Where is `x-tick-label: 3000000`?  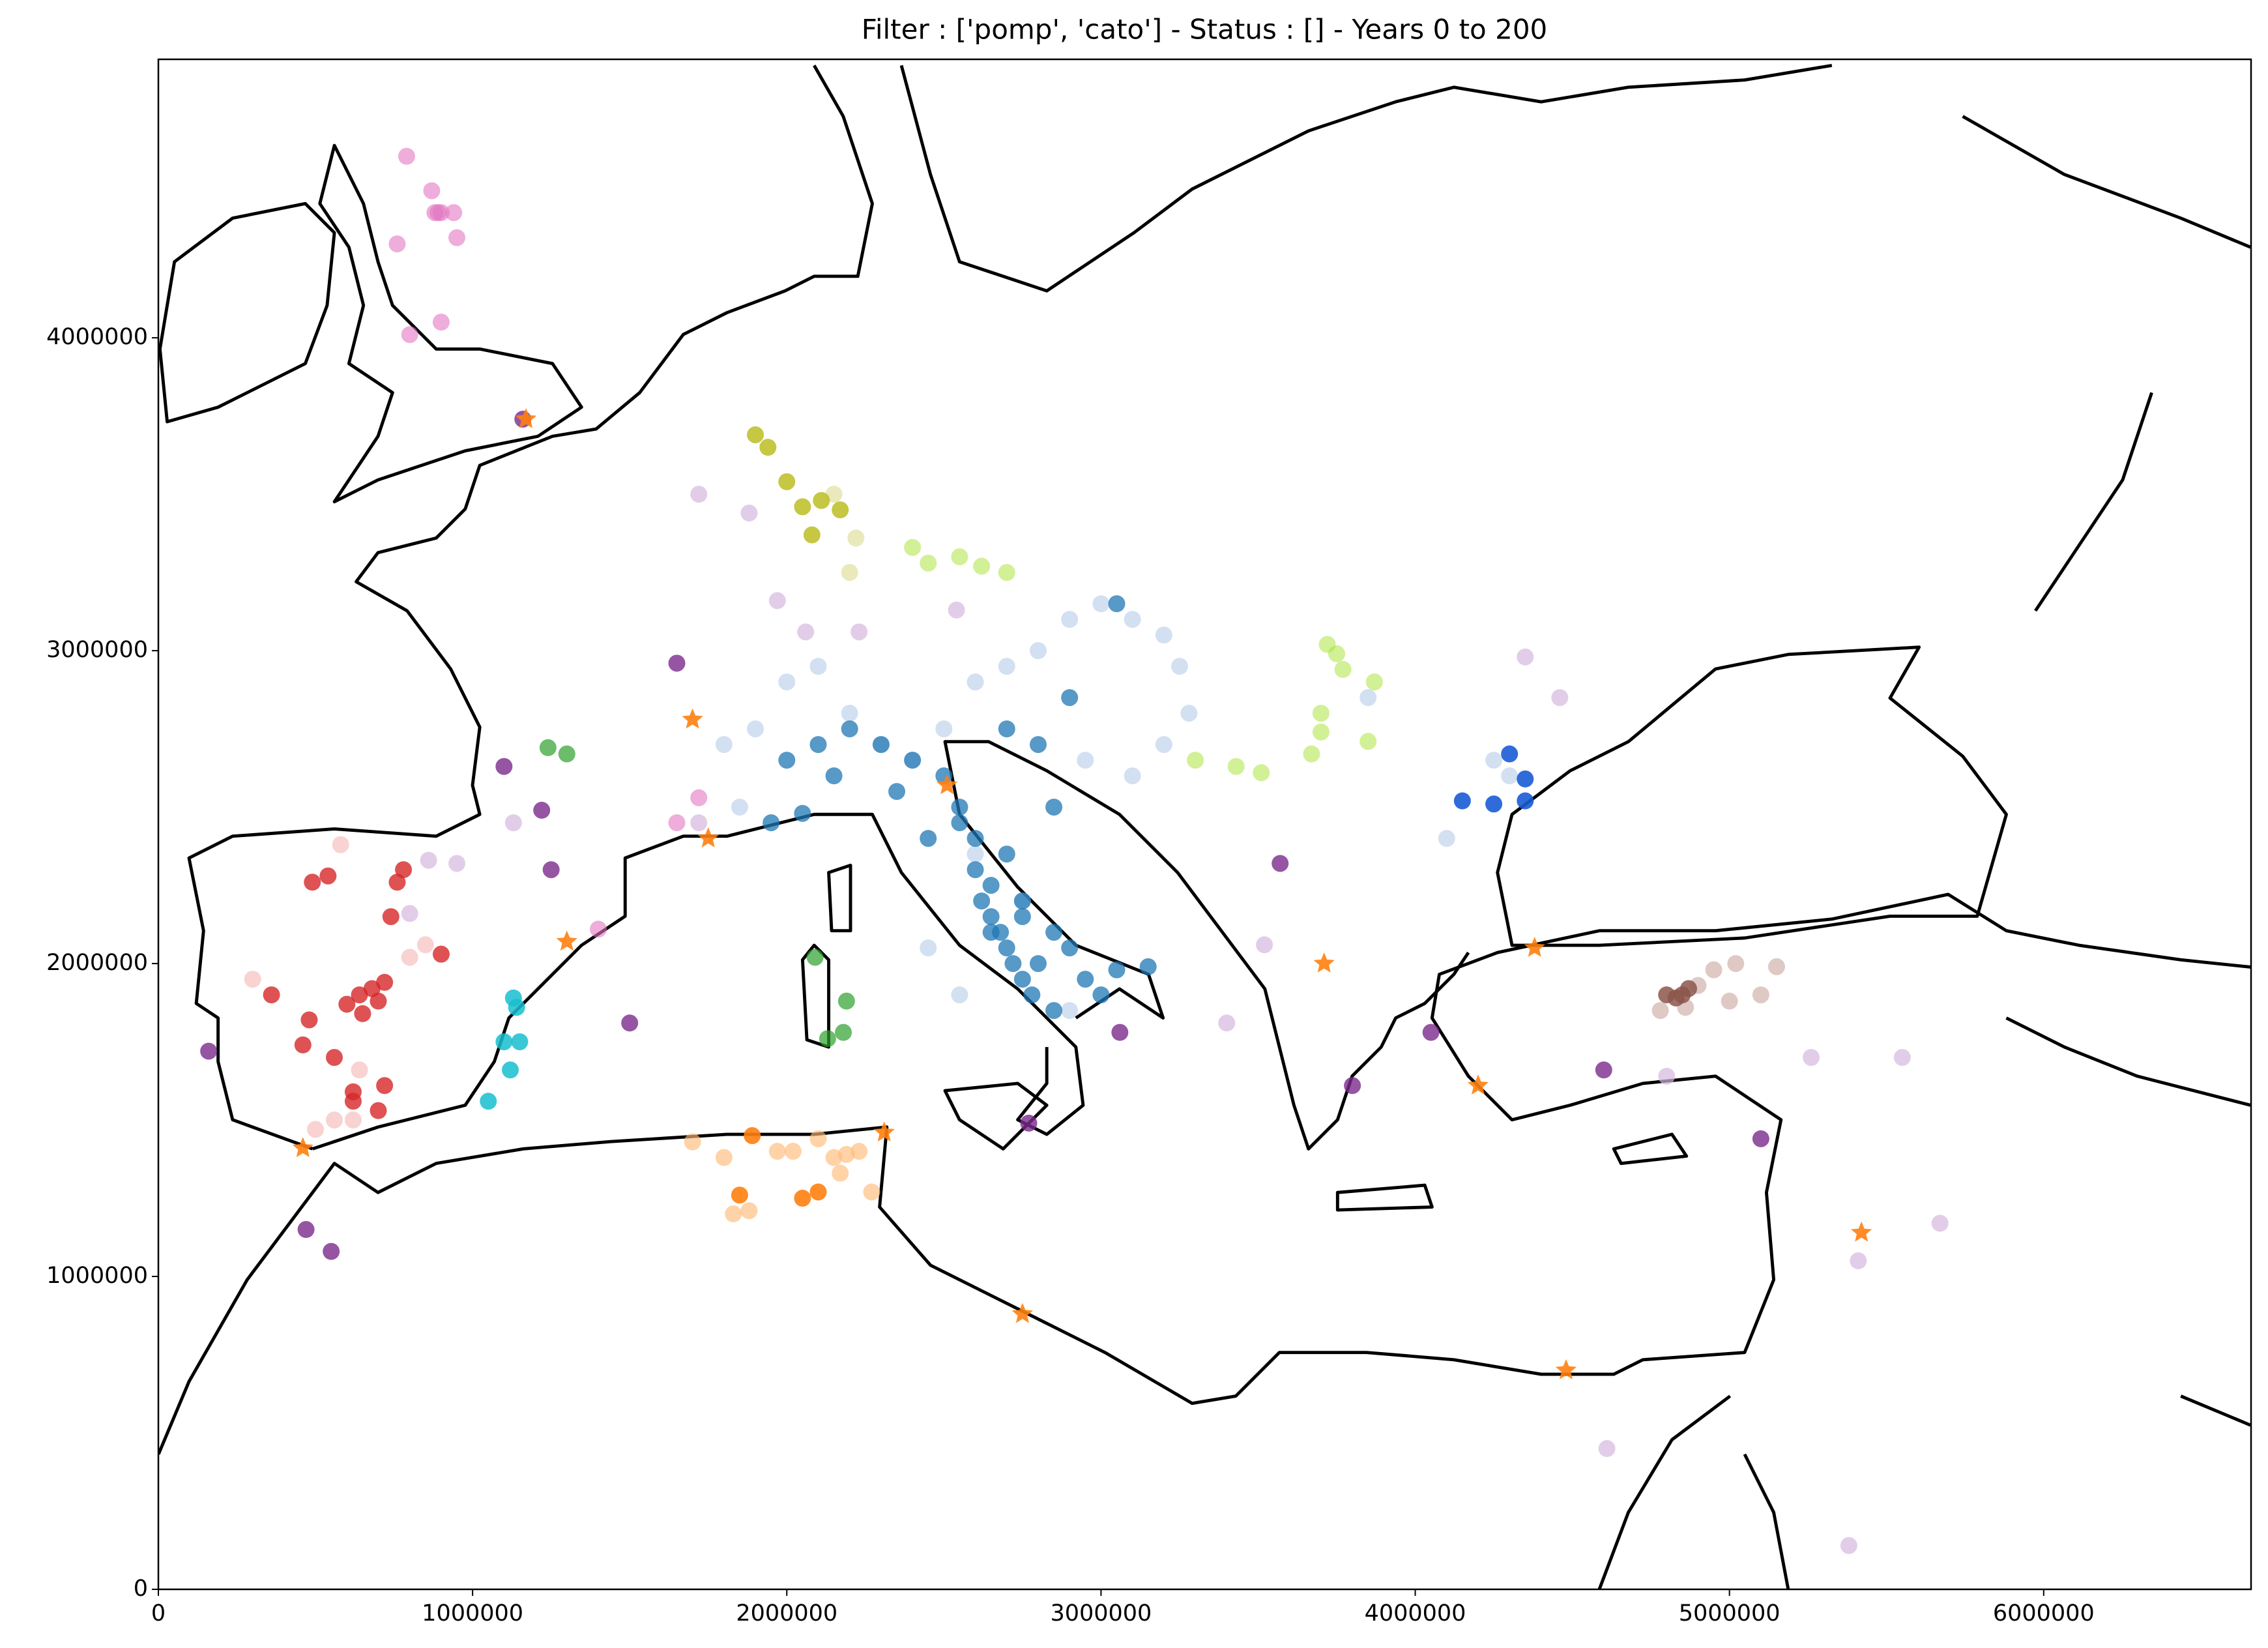 x-tick-label: 3000000 is located at coordinates (1101, 1613).